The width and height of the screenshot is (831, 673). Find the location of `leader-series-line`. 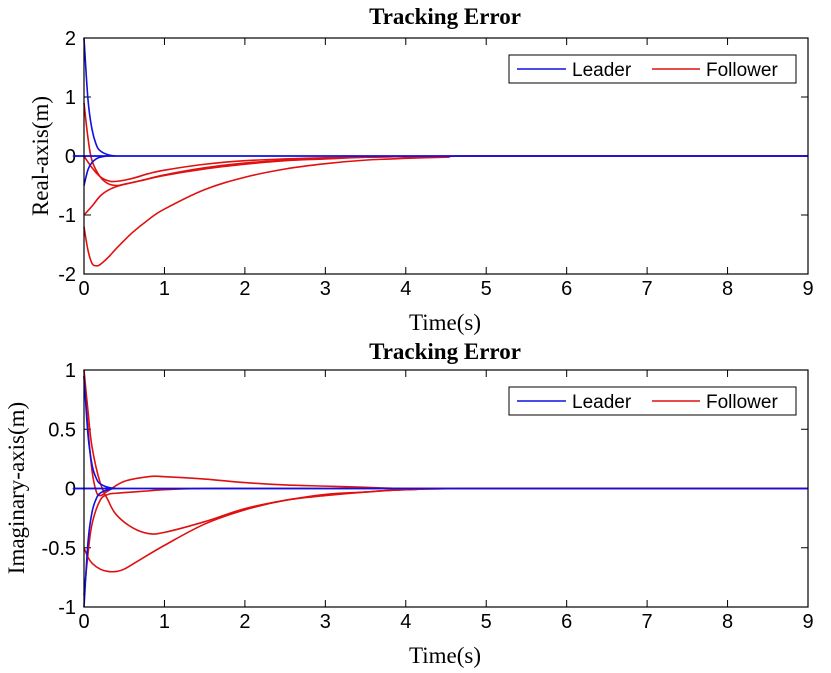

leader-series-line is located at coordinates (440, 170).